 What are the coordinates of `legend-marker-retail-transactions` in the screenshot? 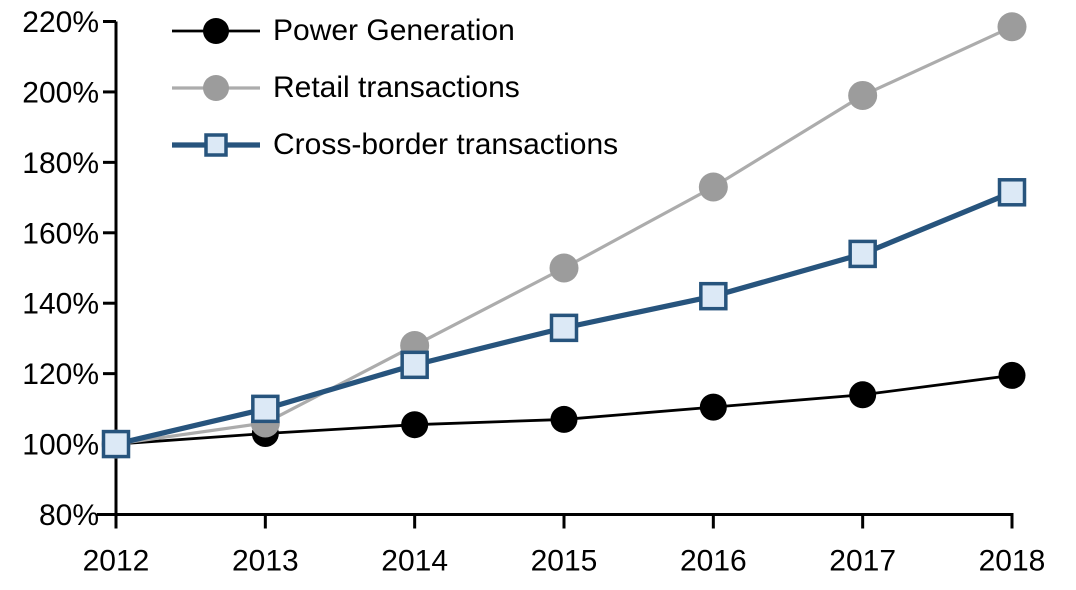 It's located at (216, 87).